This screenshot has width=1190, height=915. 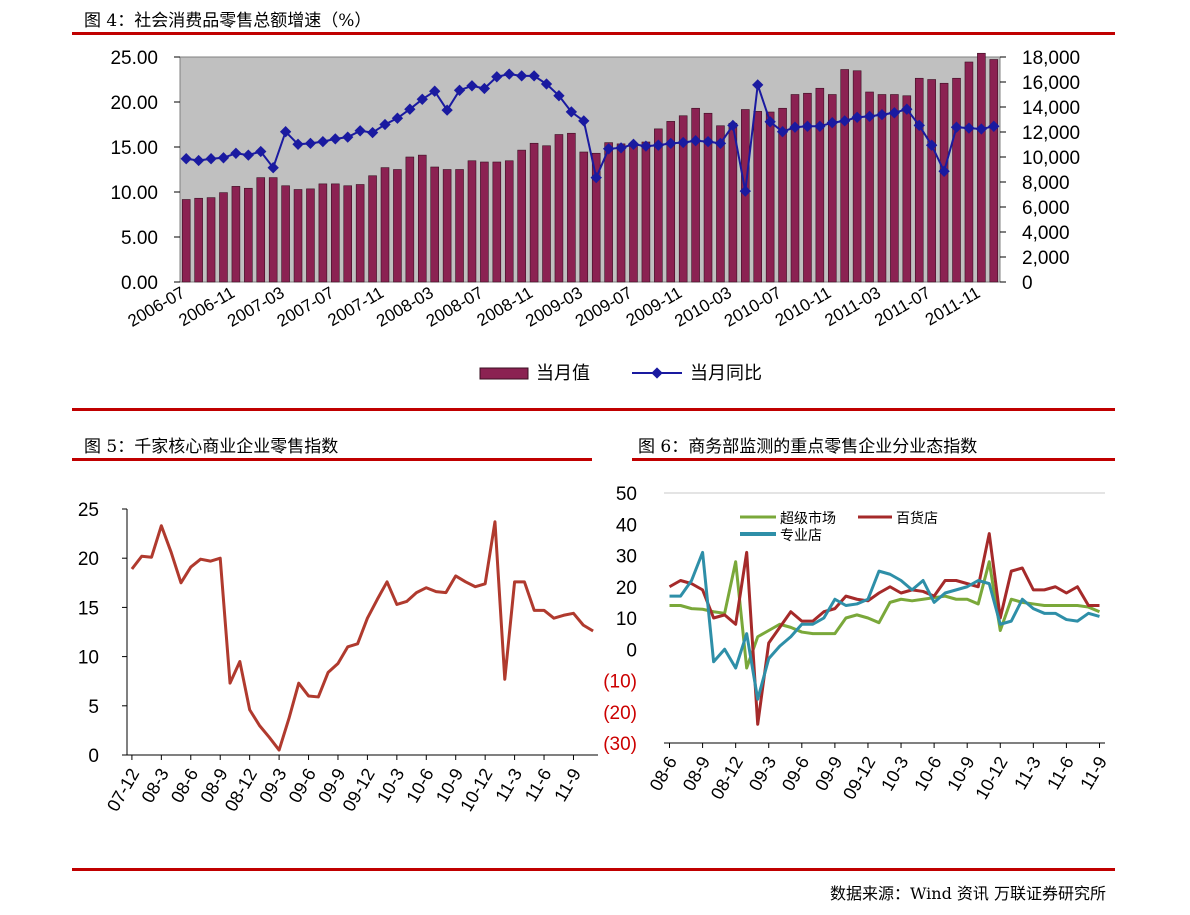 I want to click on fig5-x-tick-label: 11-6, so click(x=538, y=785).